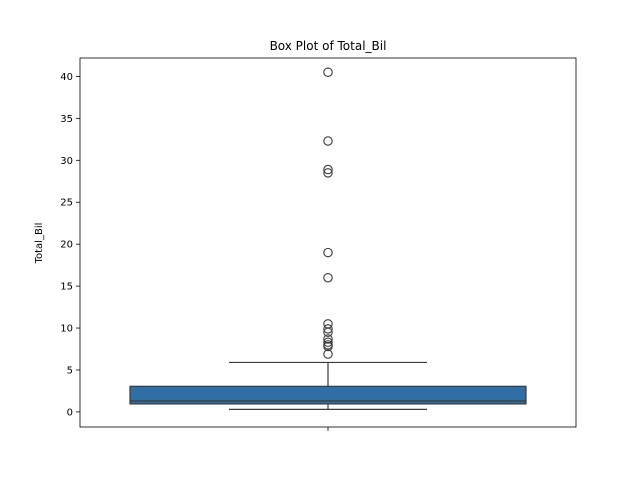  What do you see at coordinates (328, 395) in the screenshot?
I see `iqr-box` at bounding box center [328, 395].